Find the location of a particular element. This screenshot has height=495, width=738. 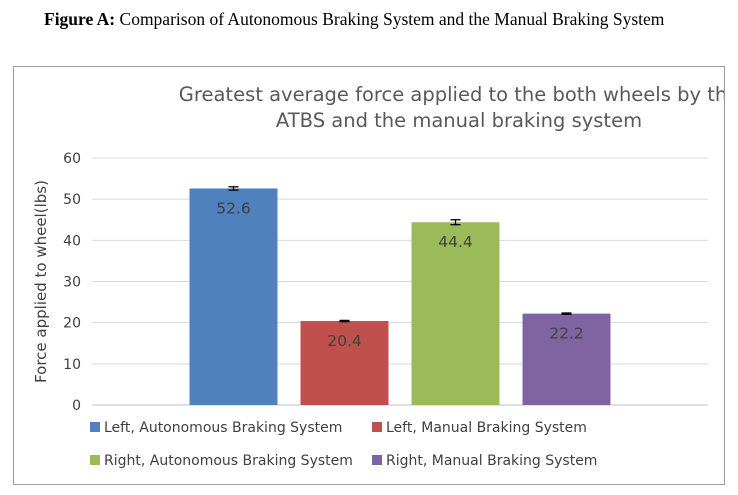

y-tick-label: 10 is located at coordinates (72, 365).